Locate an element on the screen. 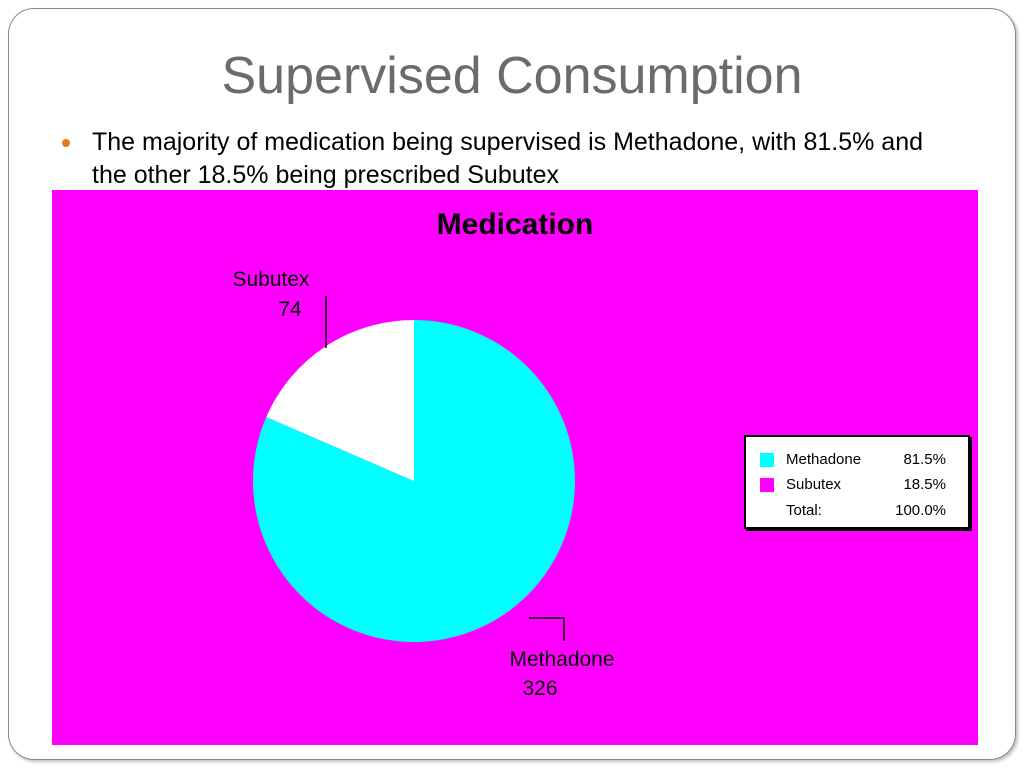  data-label-methadone-name: Methadone is located at coordinates (561, 659).